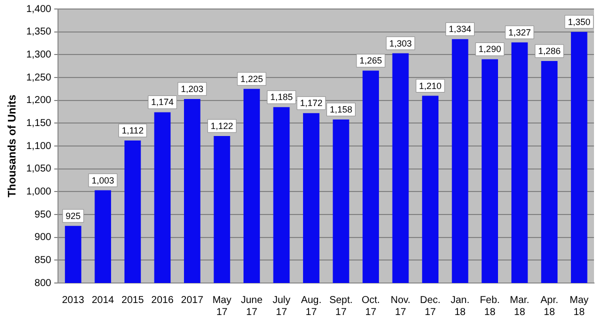  I want to click on data-label: 1,203, so click(192, 89).